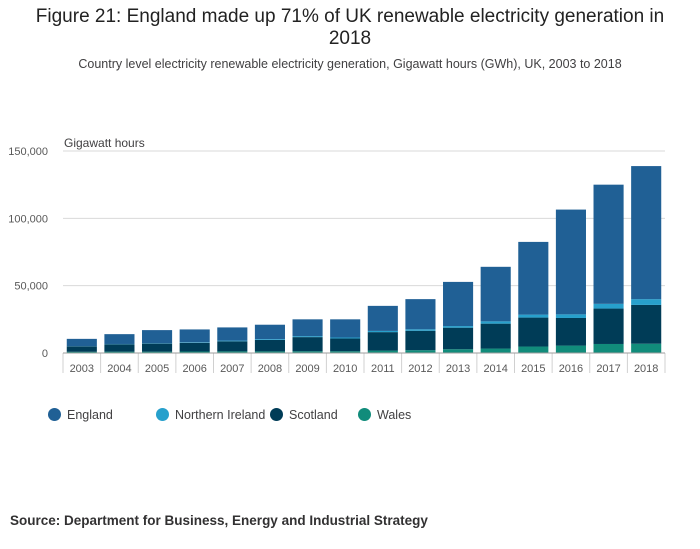 This screenshot has height=549, width=700. I want to click on x-tick-label: 2013, so click(458, 369).